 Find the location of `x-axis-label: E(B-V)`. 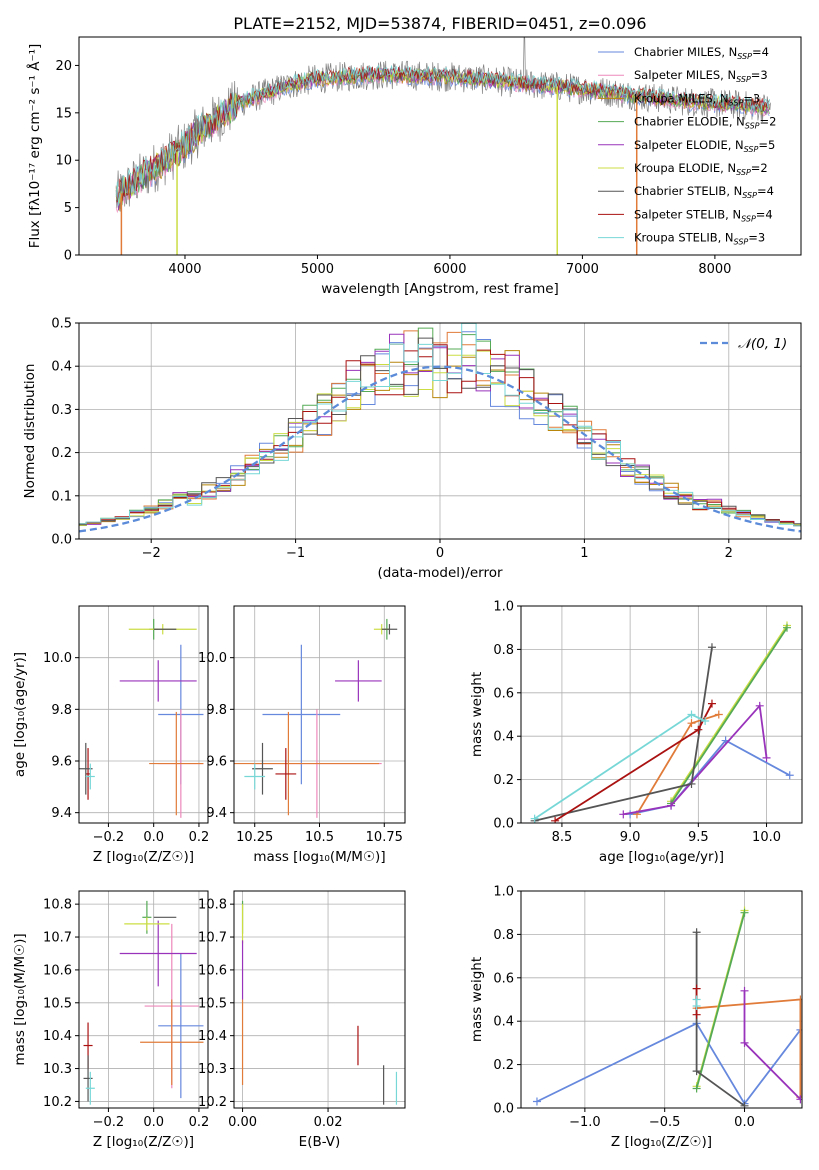

x-axis-label: E(B-V) is located at coordinates (320, 1142).